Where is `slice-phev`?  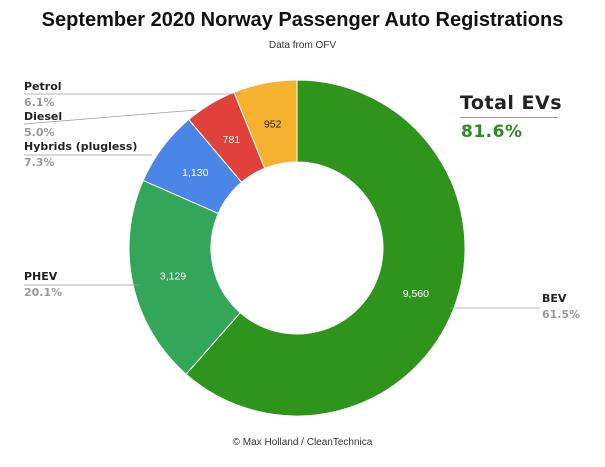
slice-phev is located at coordinates (184, 277).